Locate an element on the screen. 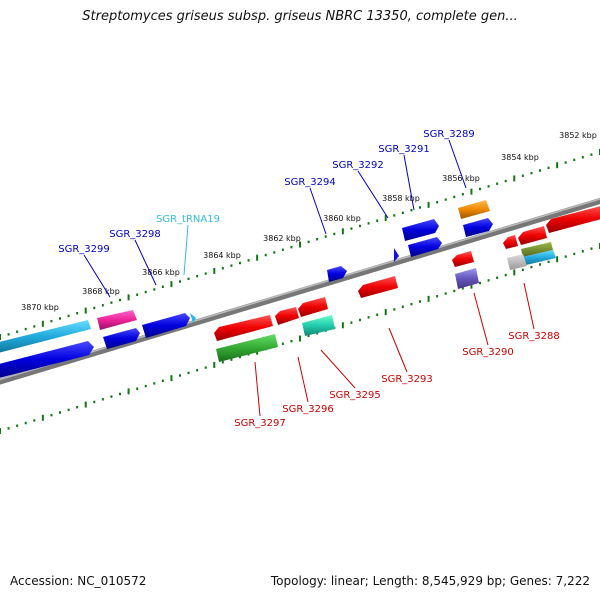 The width and height of the screenshot is (600, 600). gene-block-blue-left is located at coordinates (47, 359).